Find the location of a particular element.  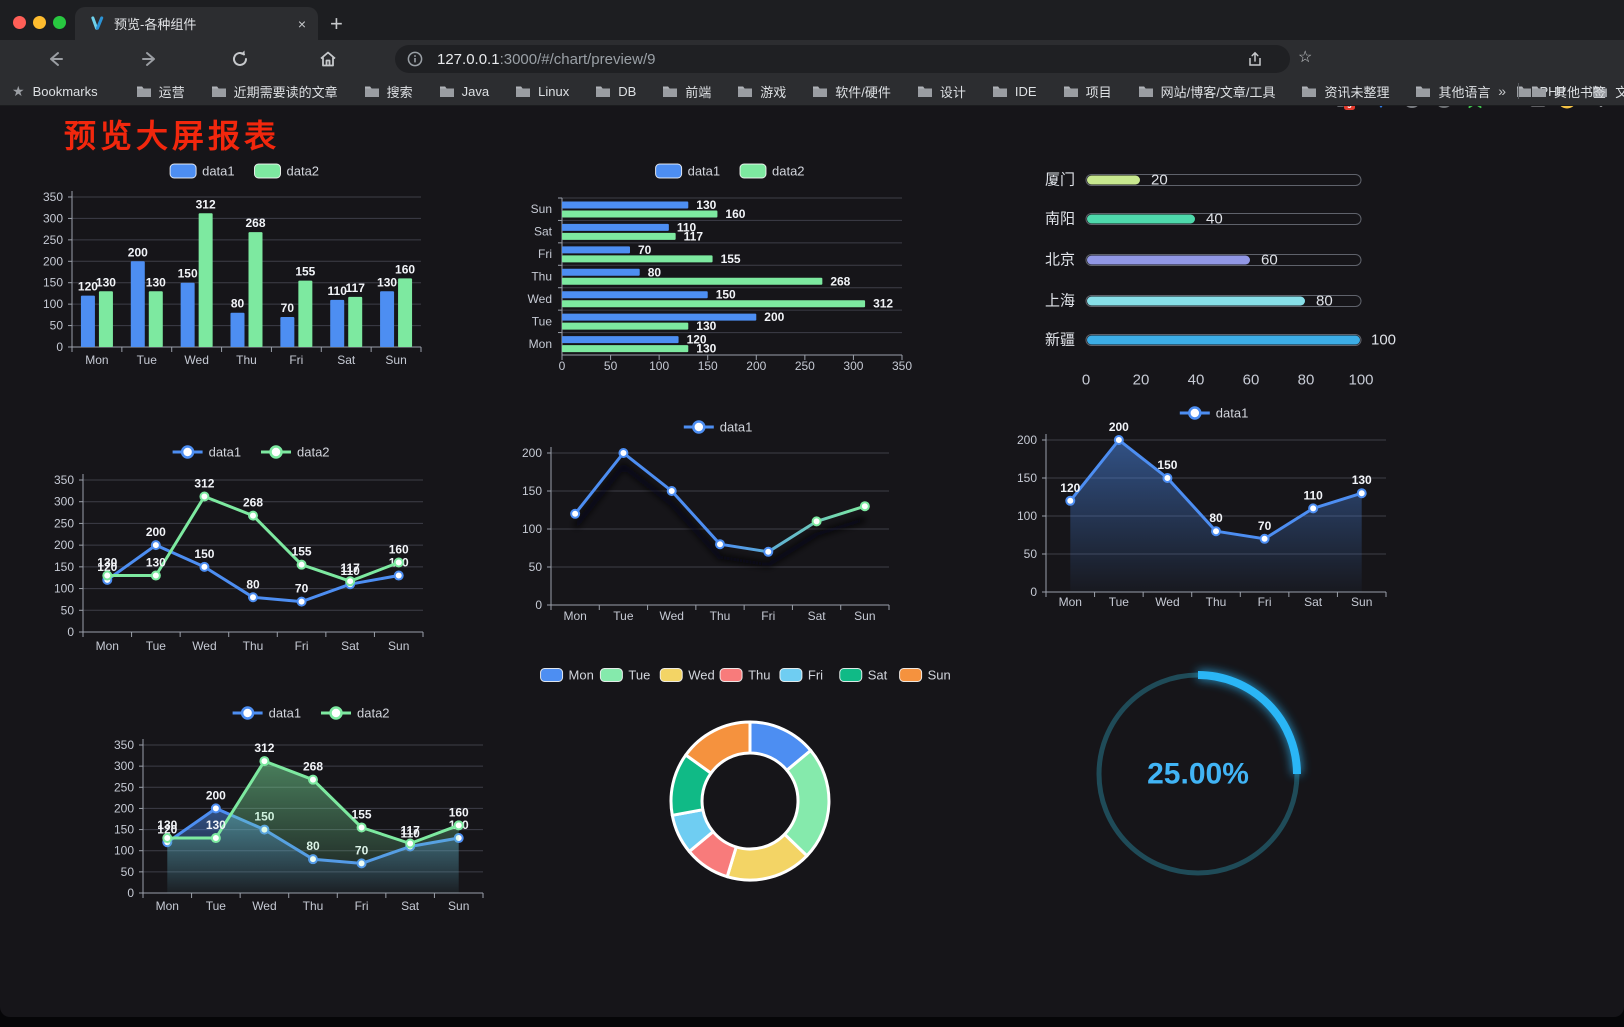

bookmark-folder: DB is located at coordinates (615, 91).